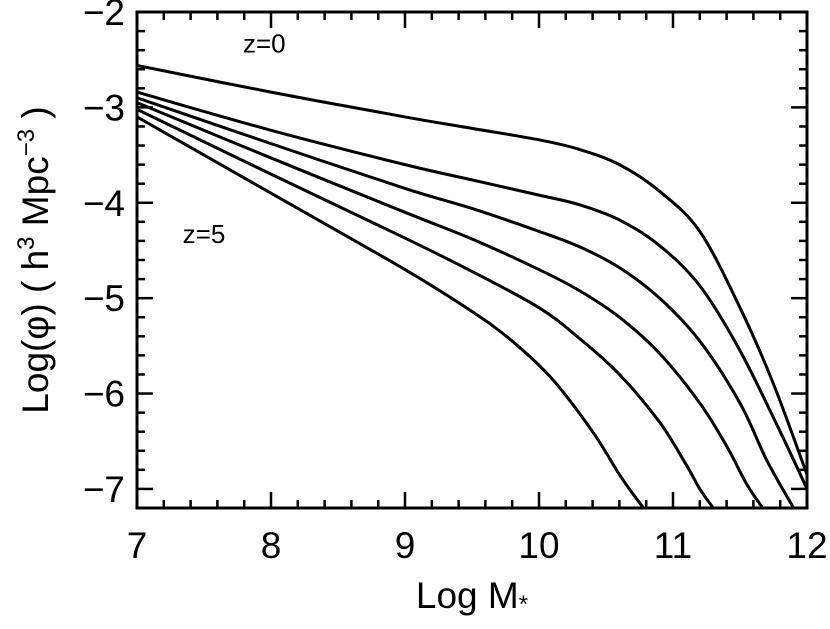 This screenshot has height=629, width=830. I want to click on x-tick-label: 10, so click(538, 545).